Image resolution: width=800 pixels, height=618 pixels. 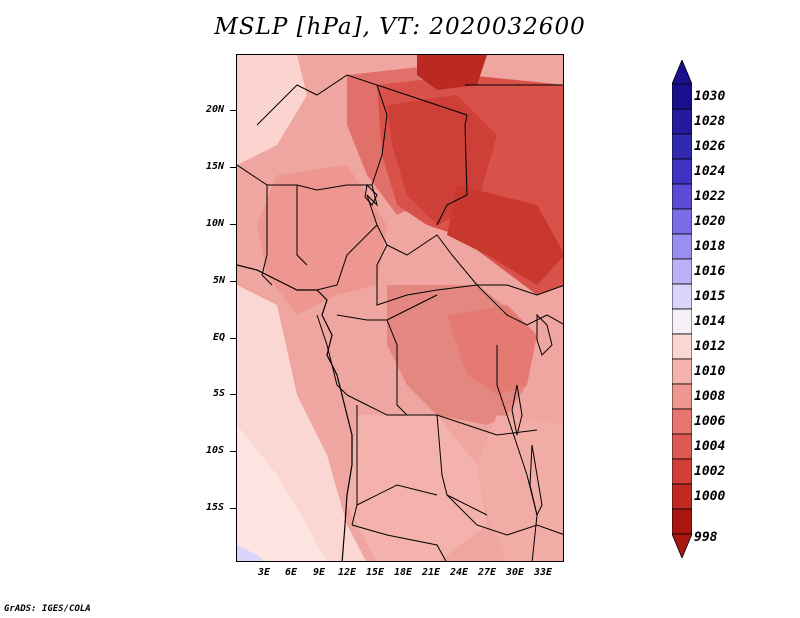 I want to click on isobar-1008-west, so click(x=322, y=240).